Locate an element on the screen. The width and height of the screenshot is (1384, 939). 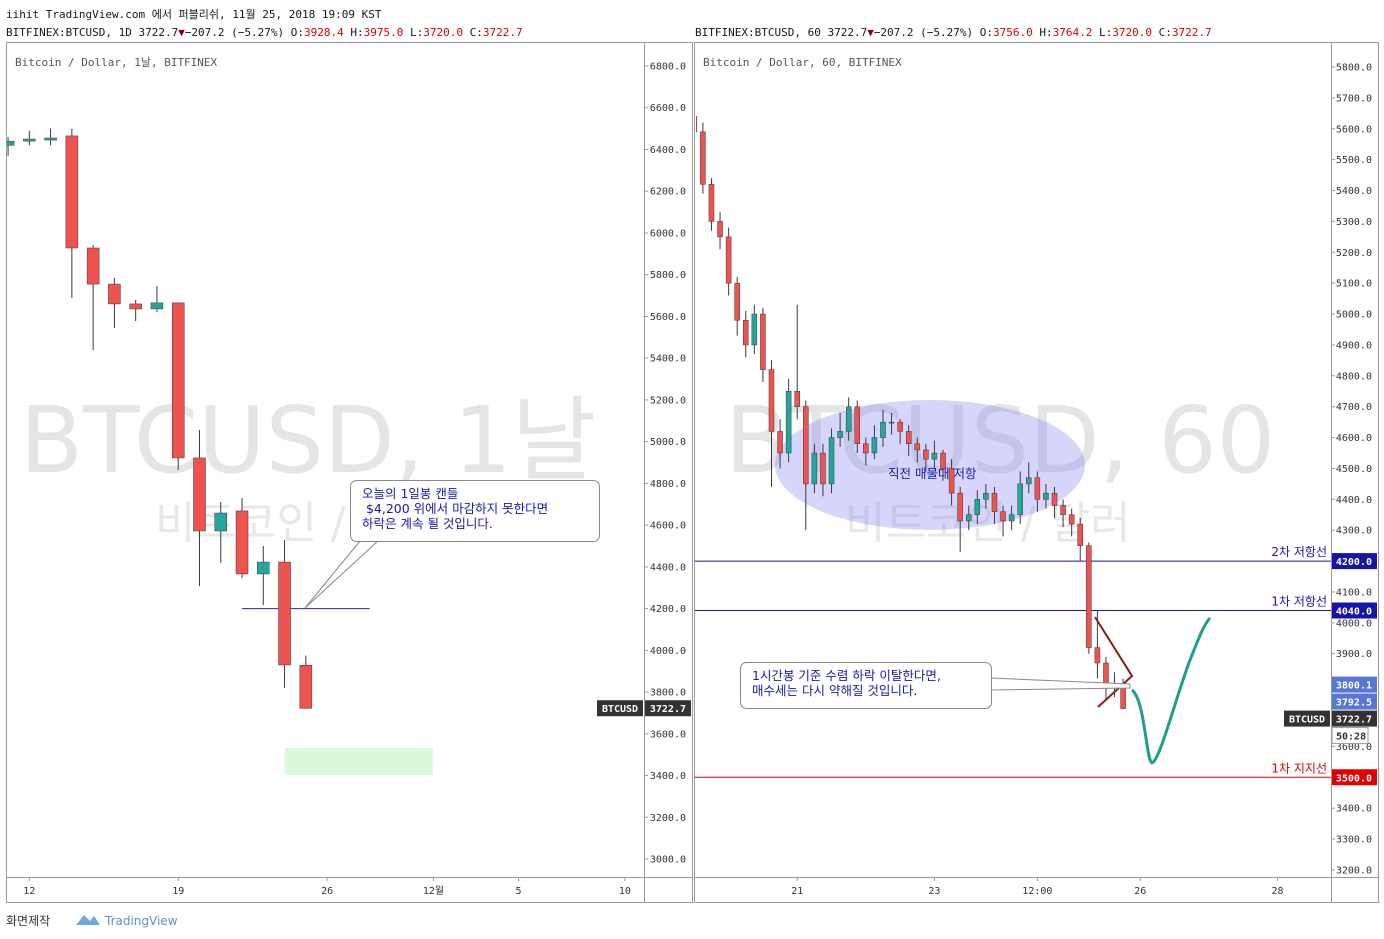
countdown-tag is located at coordinates (1350, 736).